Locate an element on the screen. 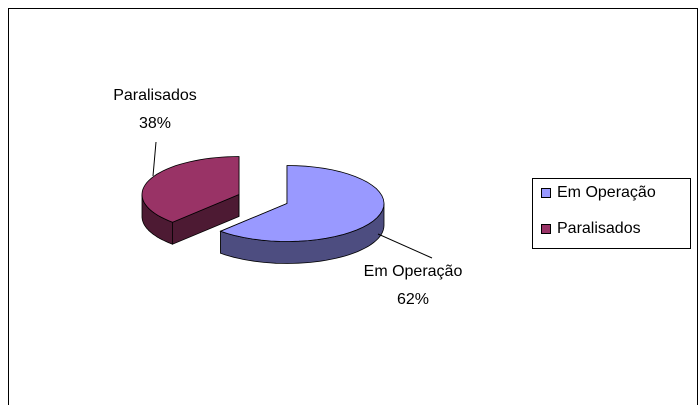 This screenshot has width=699, height=405. legend is located at coordinates (611, 213).